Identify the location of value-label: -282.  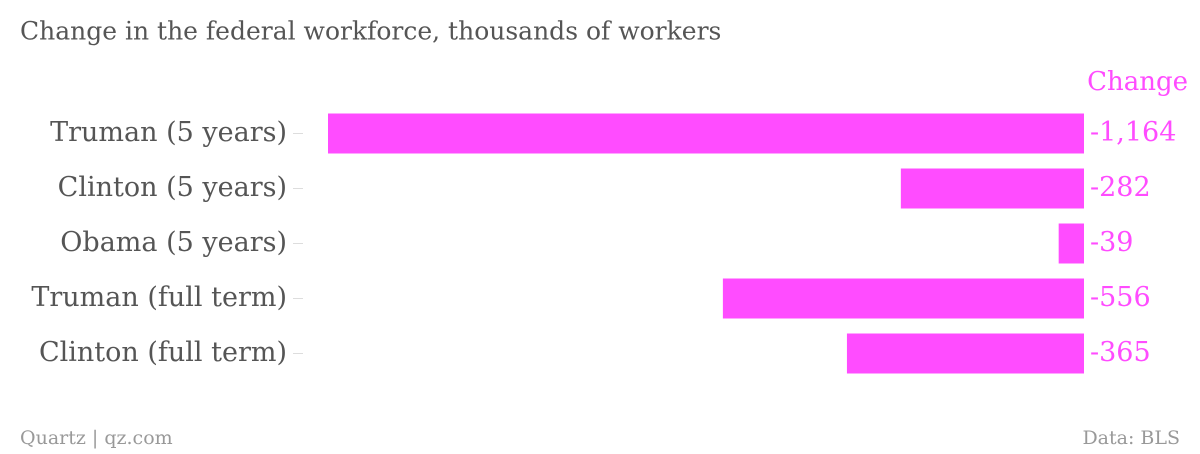
(1120, 187).